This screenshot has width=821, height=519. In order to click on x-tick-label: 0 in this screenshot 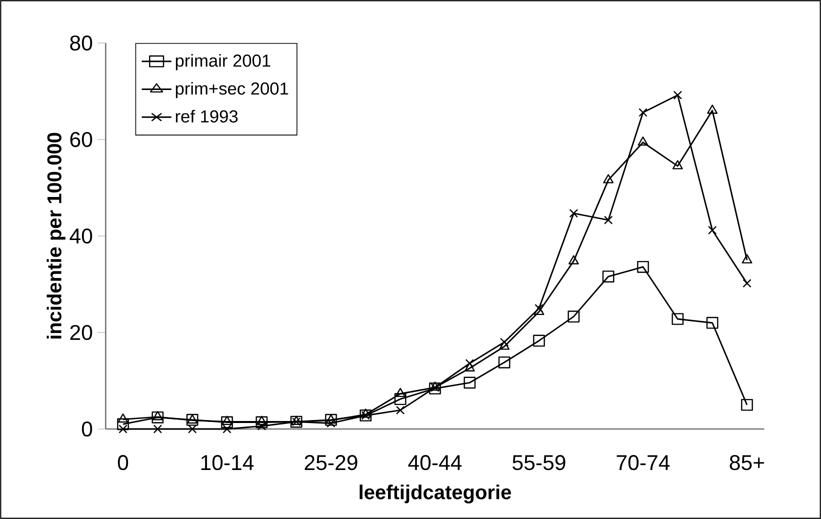, I will do `click(123, 462)`.